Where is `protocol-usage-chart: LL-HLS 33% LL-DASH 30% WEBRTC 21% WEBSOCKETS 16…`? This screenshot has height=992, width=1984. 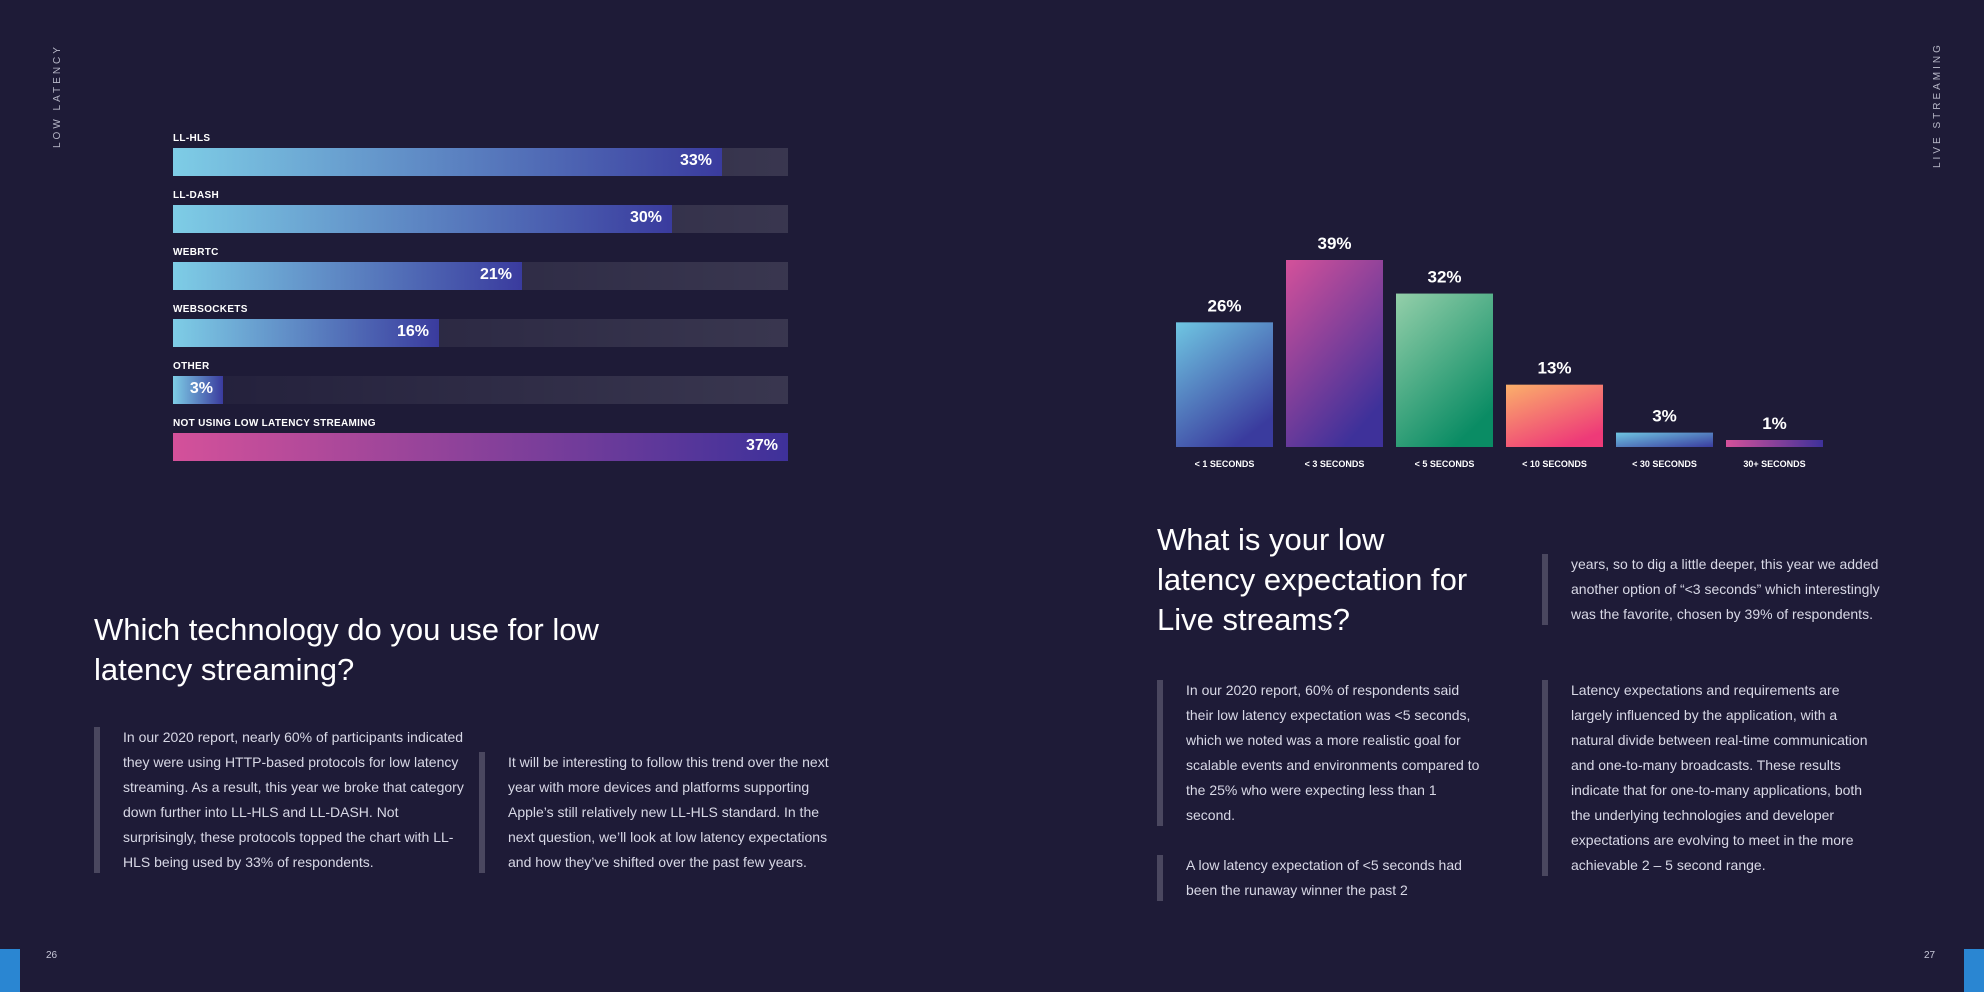
protocol-usage-chart: LL-HLS 33% LL-DASH 30% WEBRTC 21% WEBSOCKETS 16… is located at coordinates (480, 301).